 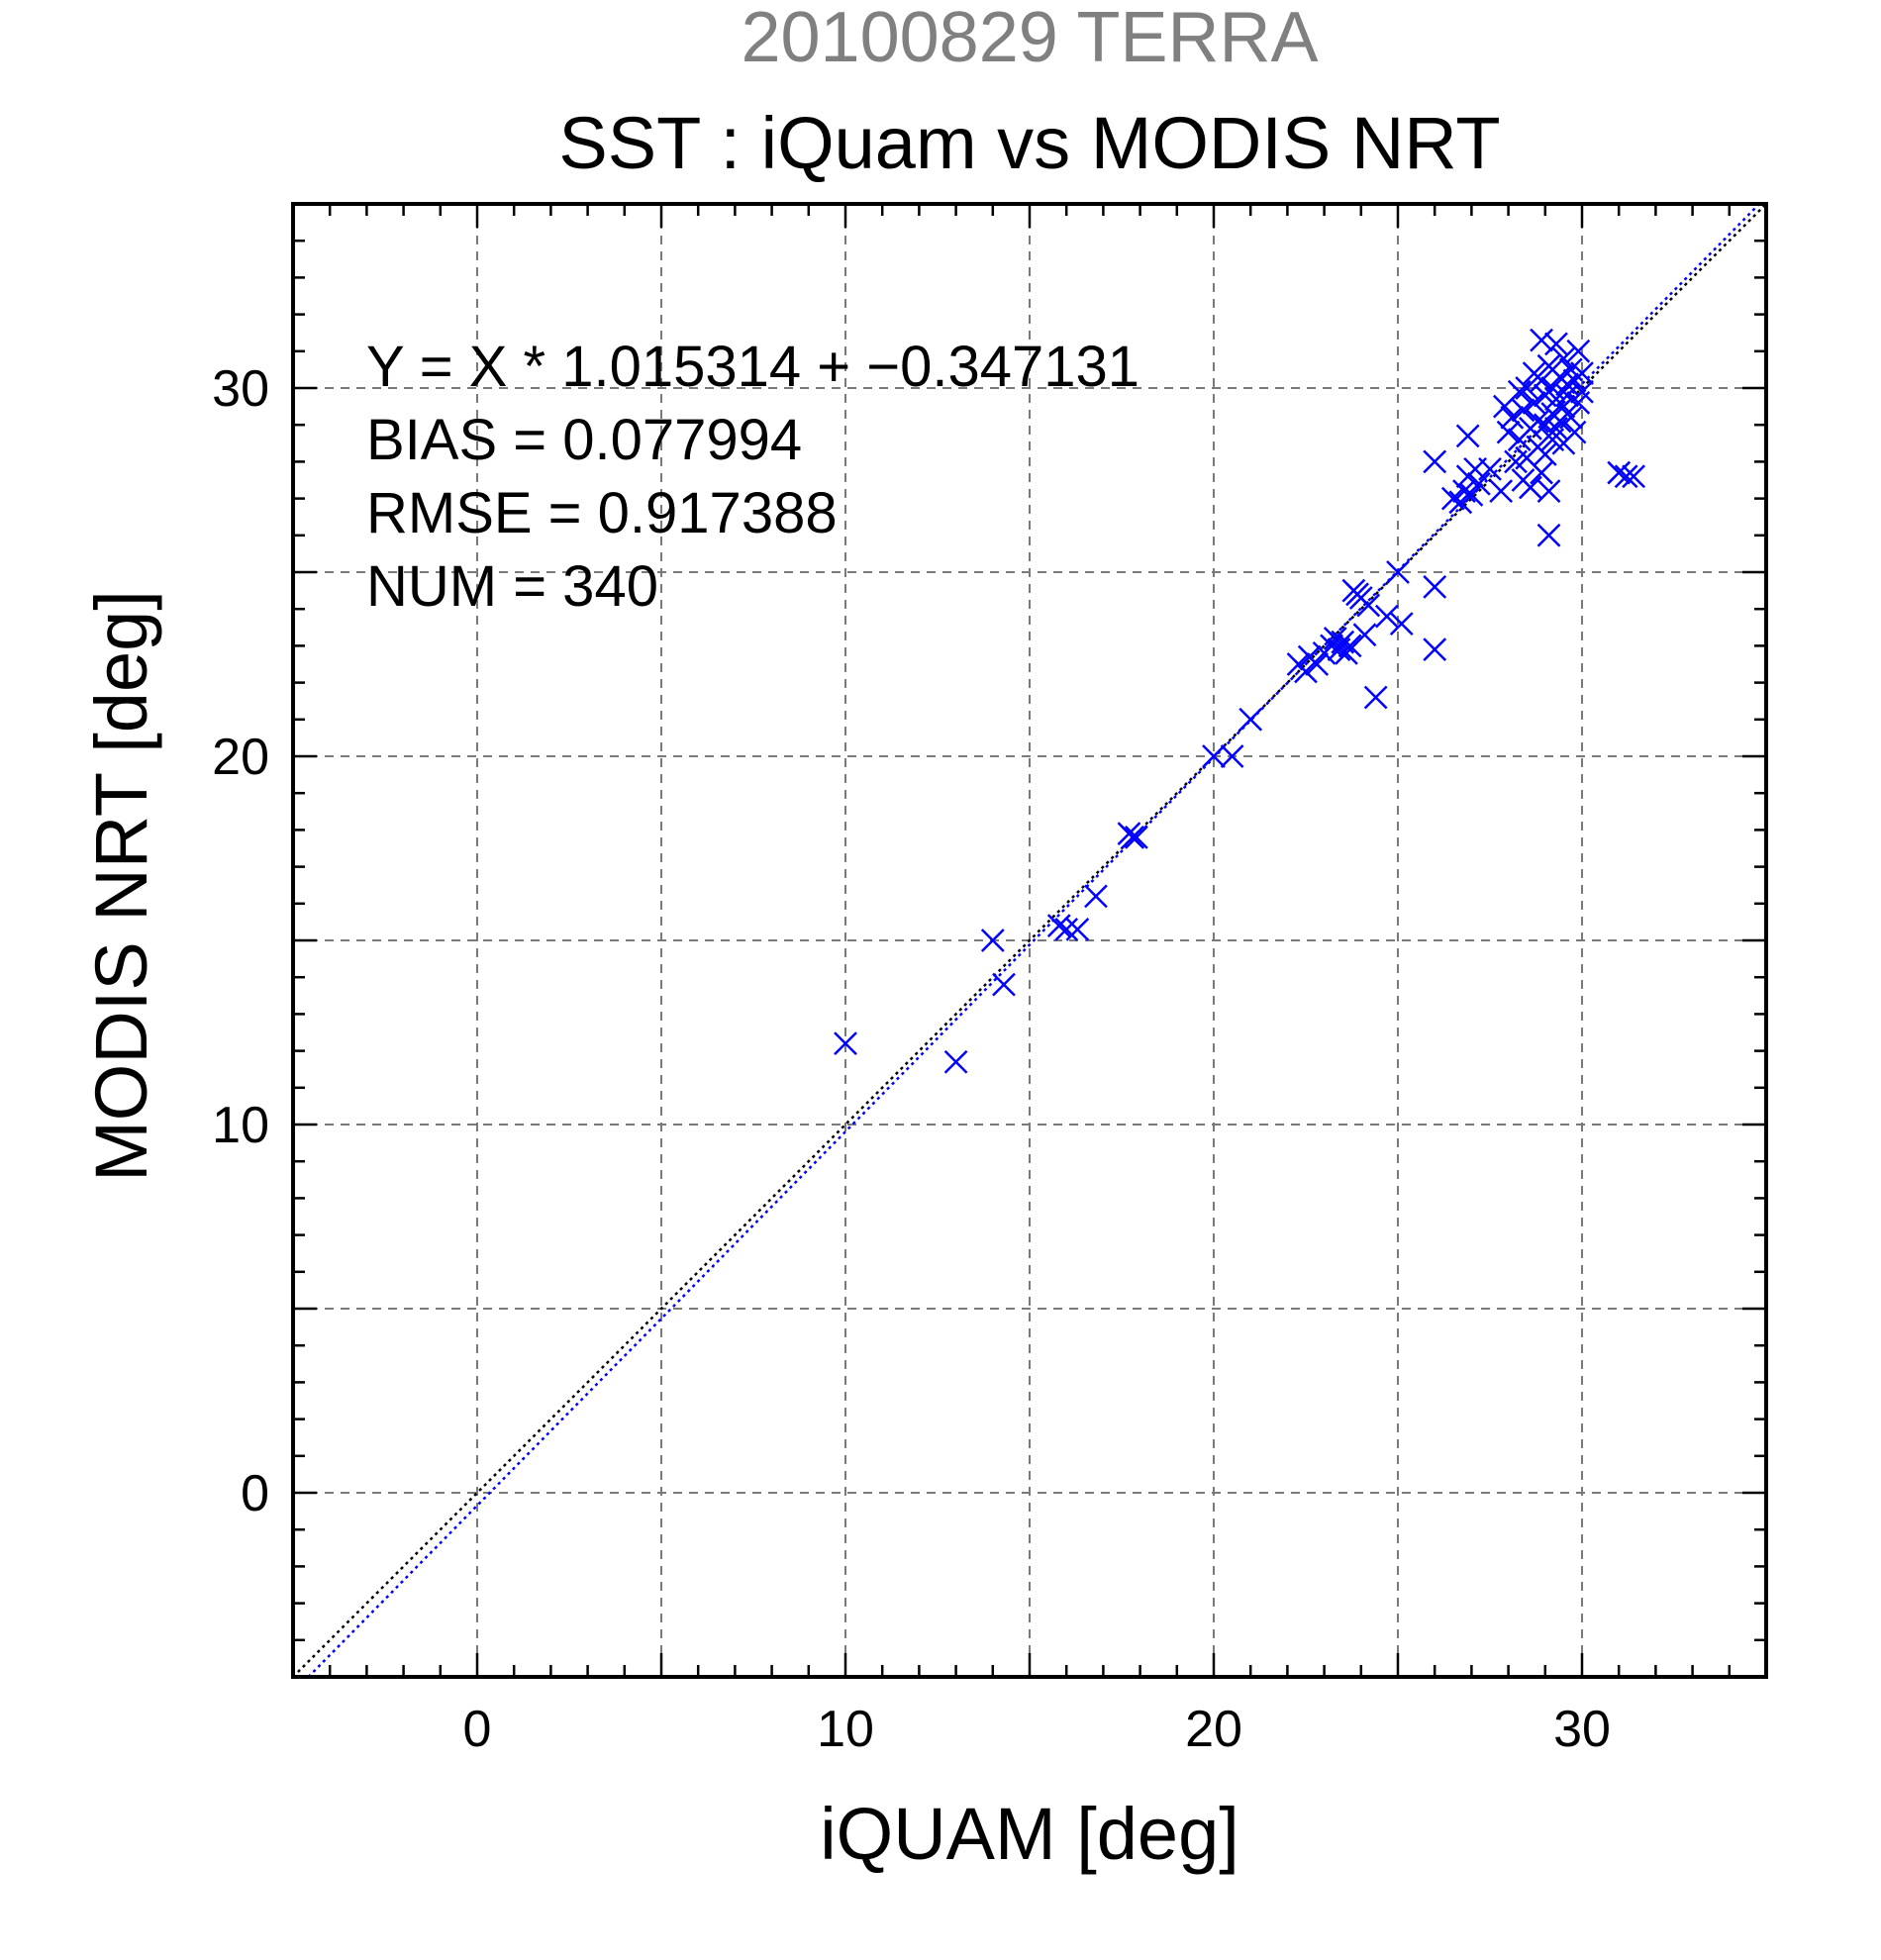 I want to click on x-tick-label: 30, so click(x=1582, y=1729).